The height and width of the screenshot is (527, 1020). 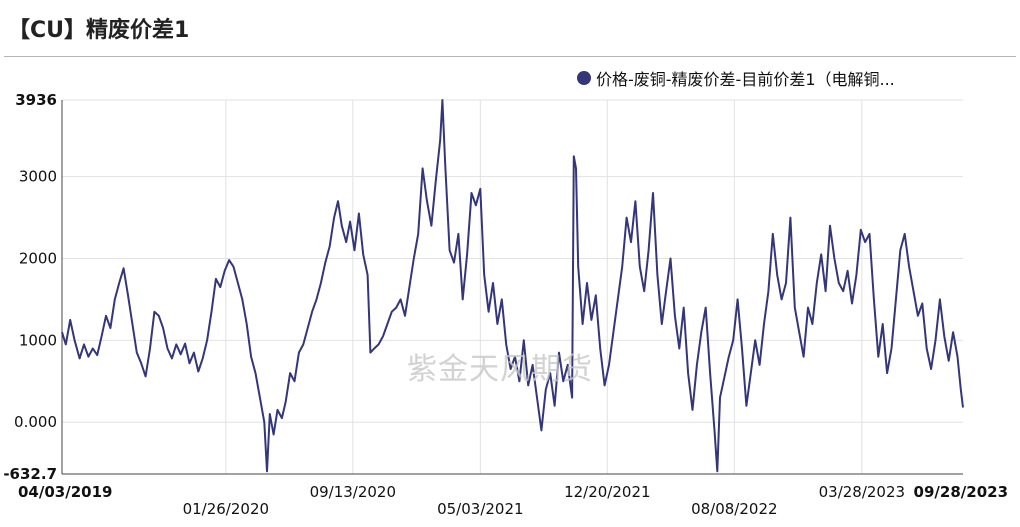 I want to click on x-tick-label: 05/03/2021, so click(x=480, y=509).